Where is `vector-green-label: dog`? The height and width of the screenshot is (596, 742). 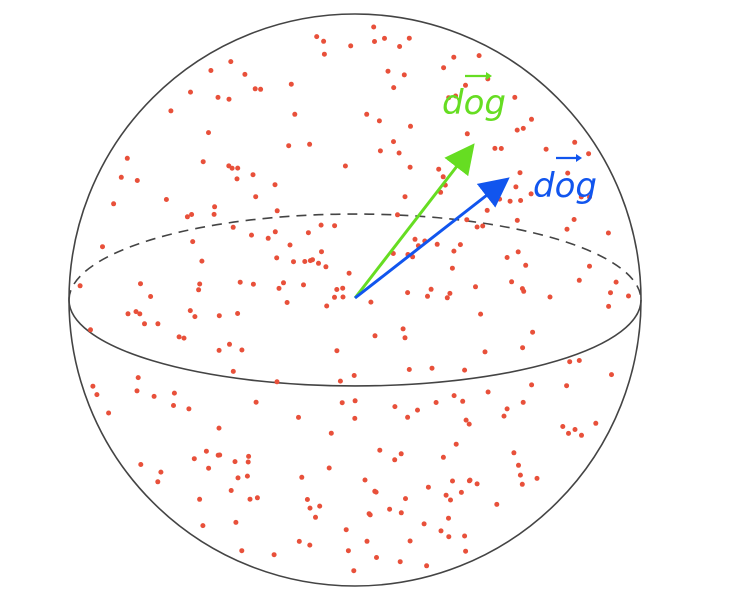
vector-green-label: dog is located at coordinates (474, 97).